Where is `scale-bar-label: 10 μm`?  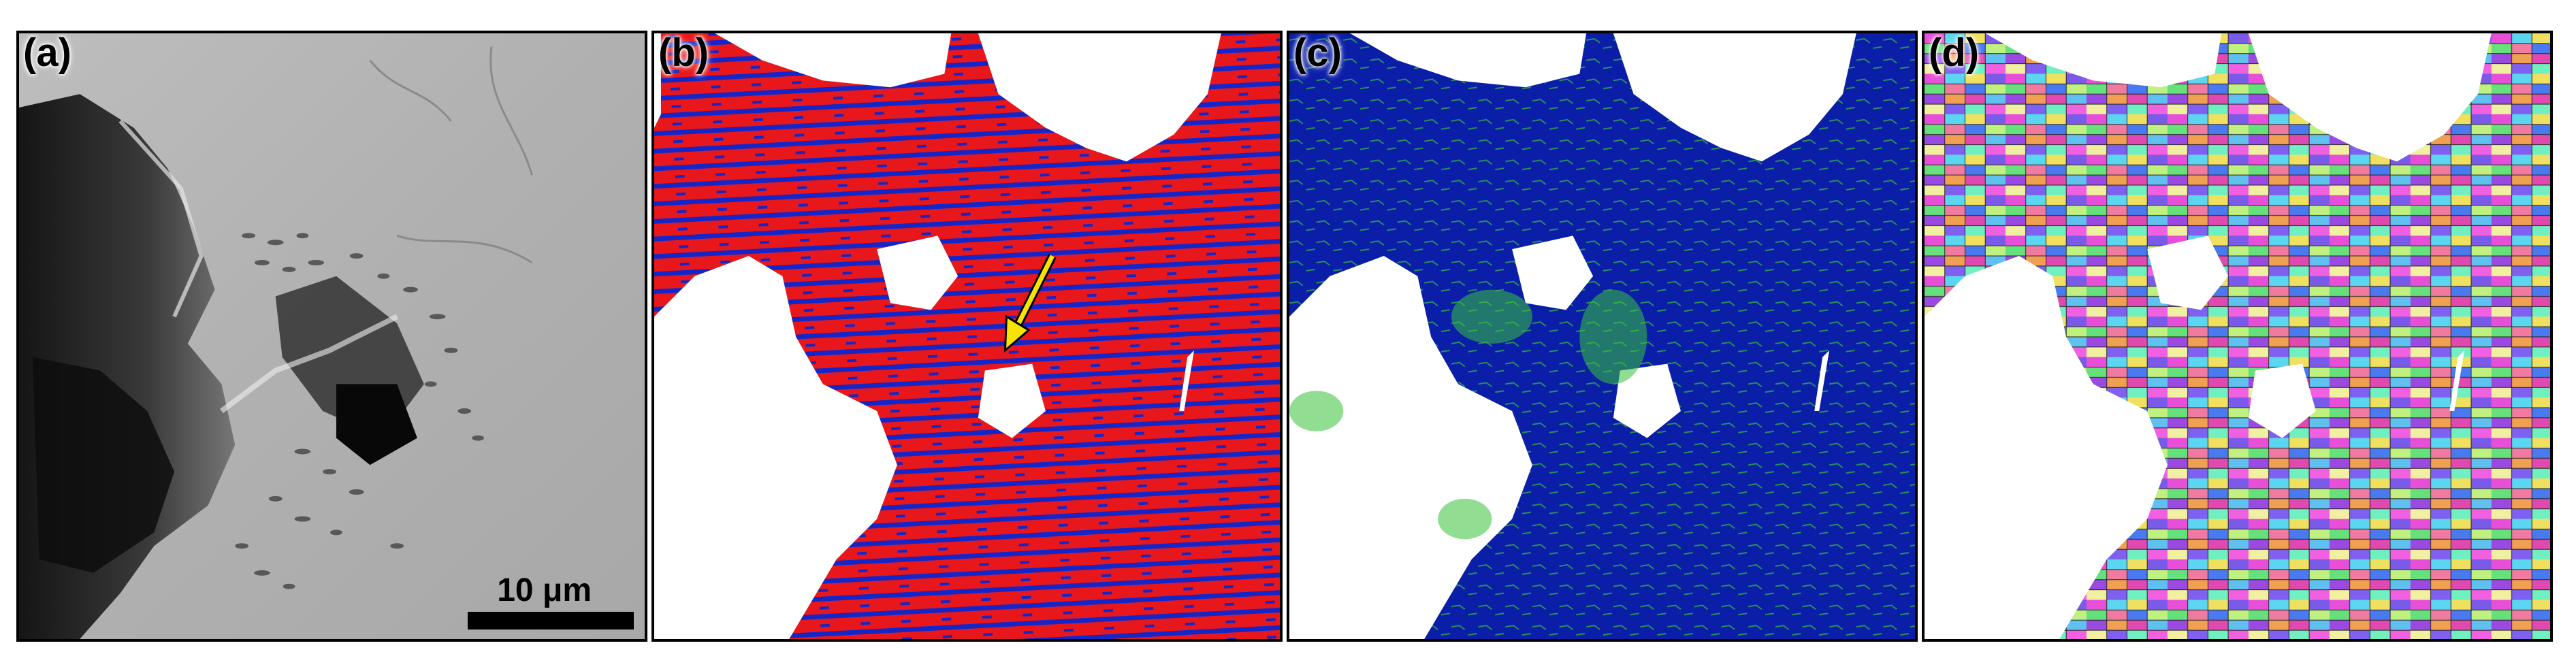
scale-bar-label: 10 μm is located at coordinates (544, 590).